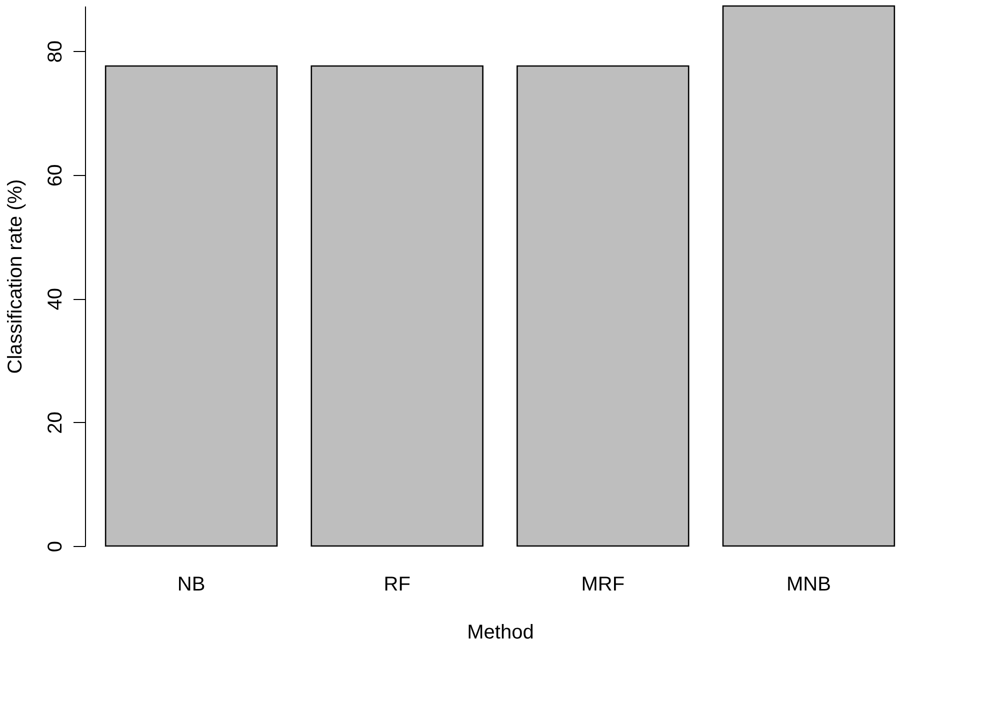 Image resolution: width=1000 pixels, height=703 pixels. I want to click on y-tick-label: 60, so click(55, 175).